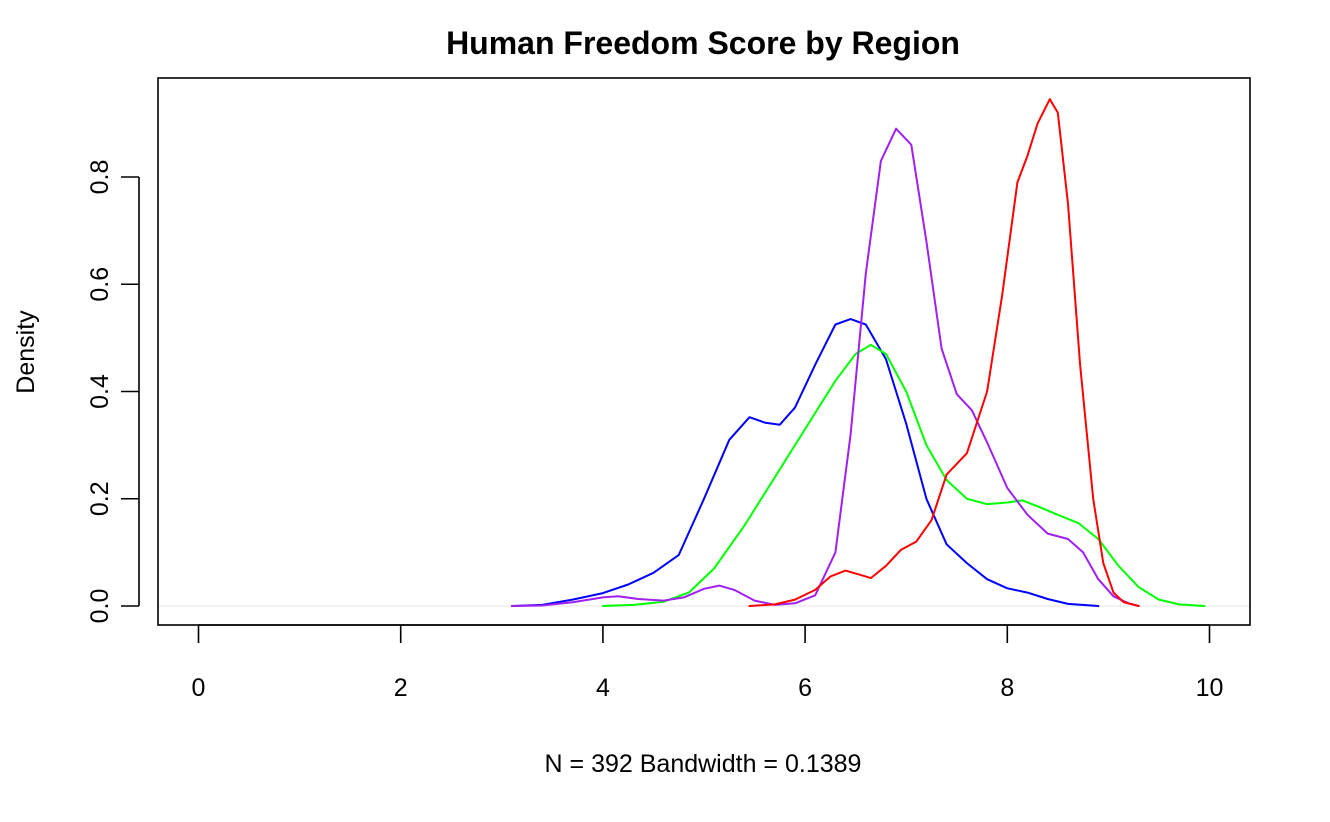 This screenshot has height=822, width=1330. I want to click on y-axis: 0.0 0.2 0.4 0.6 0.8, so click(113, 392).